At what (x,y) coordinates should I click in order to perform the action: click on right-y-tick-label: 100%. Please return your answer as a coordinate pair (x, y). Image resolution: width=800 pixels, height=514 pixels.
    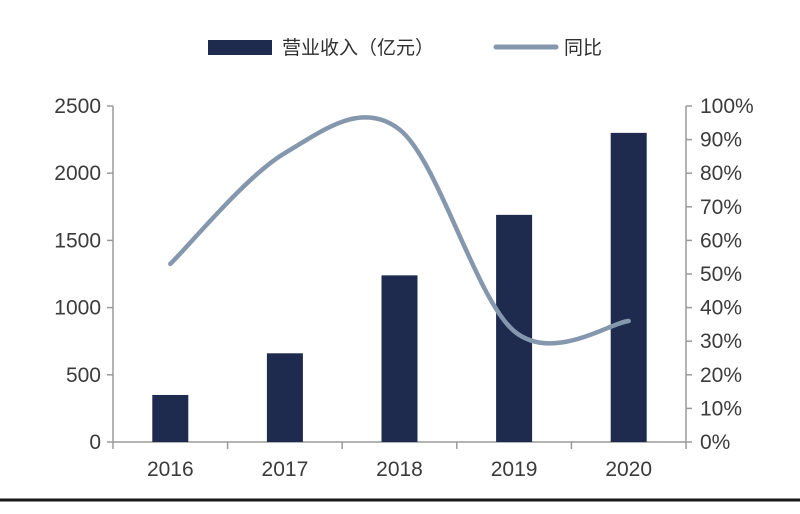
    Looking at the image, I should click on (727, 106).